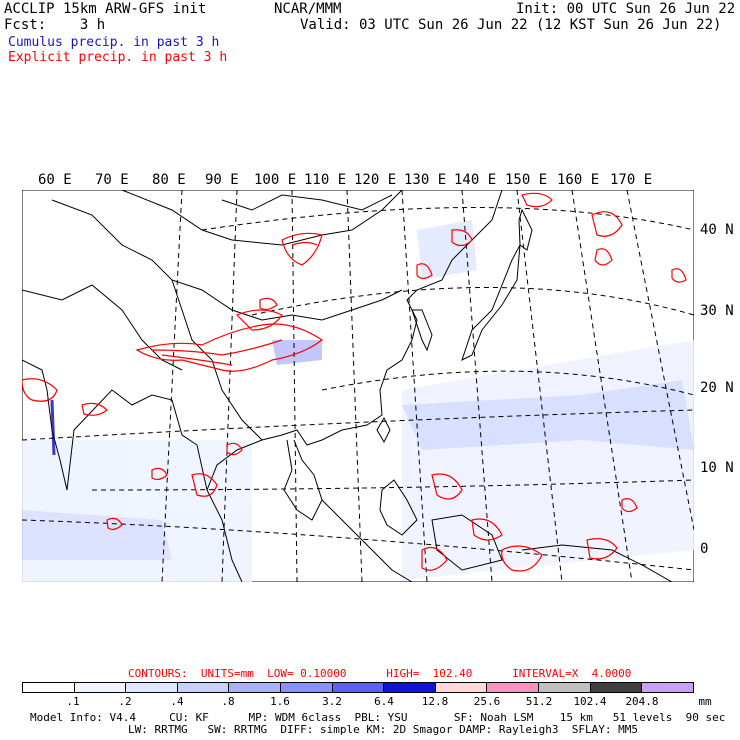 Image resolution: width=740 pixels, height=740 pixels. What do you see at coordinates (631, 180) in the screenshot?
I see `lon-label: 170 E` at bounding box center [631, 180].